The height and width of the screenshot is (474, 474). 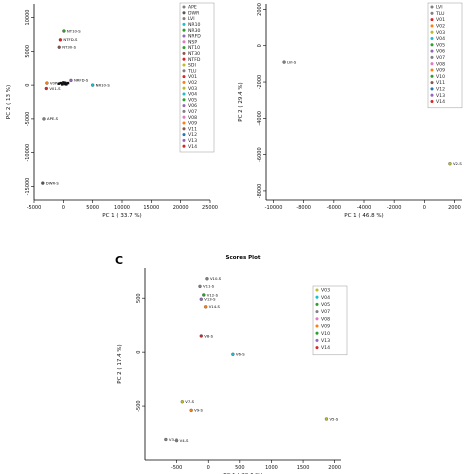 I want to click on y-axis-label: PC 2 ( 17.4 %), so click(x=120, y=363).